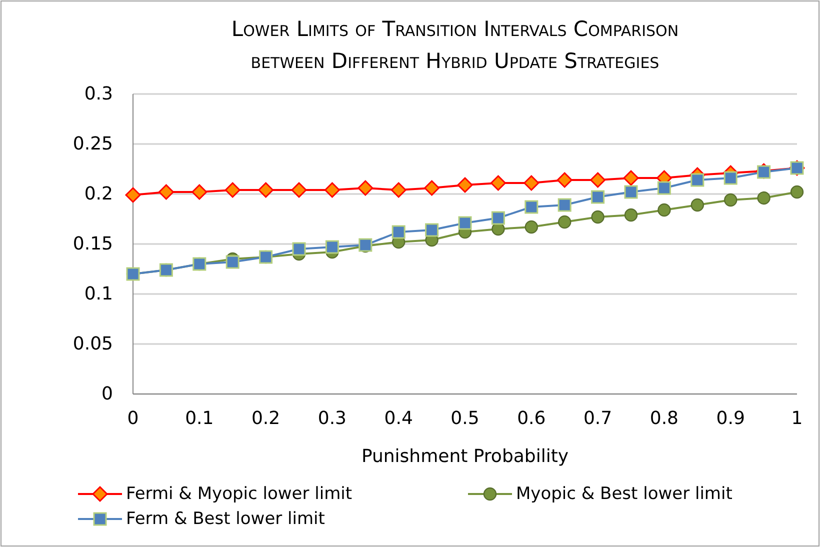 The height and width of the screenshot is (547, 820). What do you see at coordinates (797, 418) in the screenshot?
I see `x-tick-label: 1` at bounding box center [797, 418].